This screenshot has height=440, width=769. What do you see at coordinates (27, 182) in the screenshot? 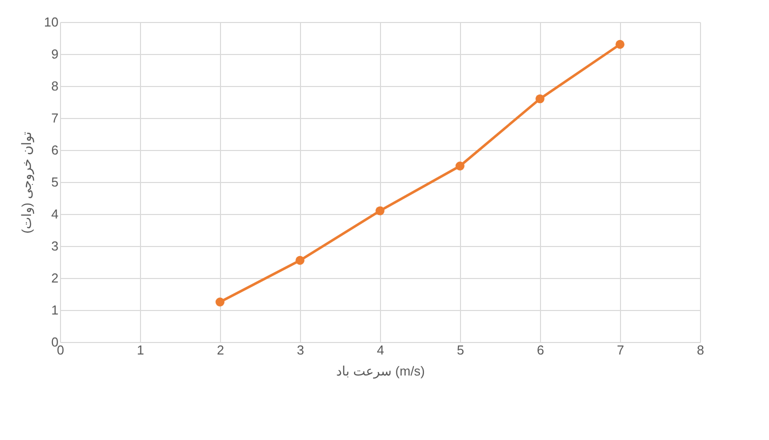
I see `y-axis-title: توان خروجی (وات)` at bounding box center [27, 182].